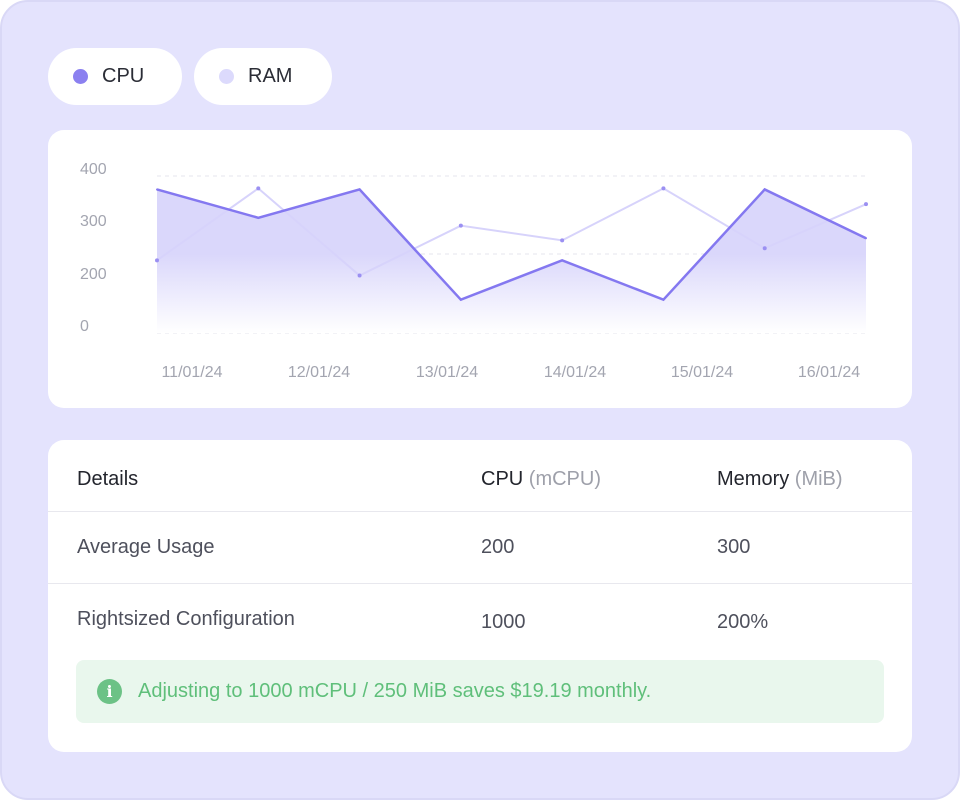  What do you see at coordinates (186, 619) in the screenshot?
I see `row-label: Rightsized Configuration` at bounding box center [186, 619].